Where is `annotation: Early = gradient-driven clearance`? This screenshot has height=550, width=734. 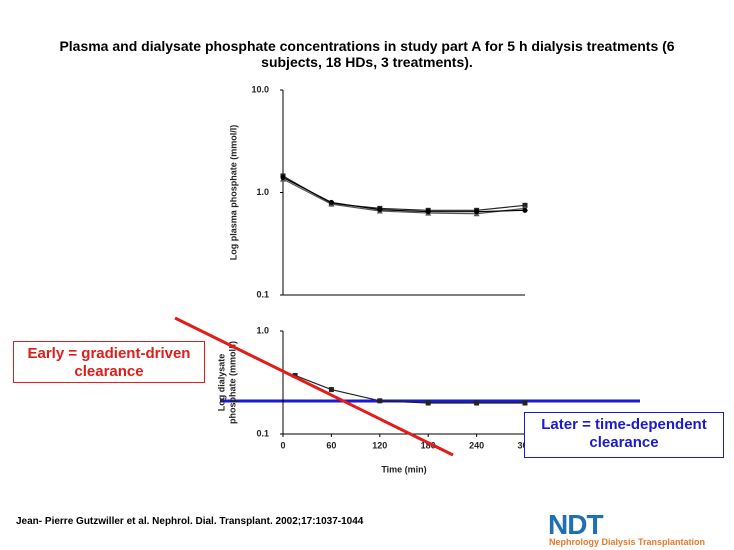 annotation: Early = gradient-driven clearance is located at coordinates (109, 362).